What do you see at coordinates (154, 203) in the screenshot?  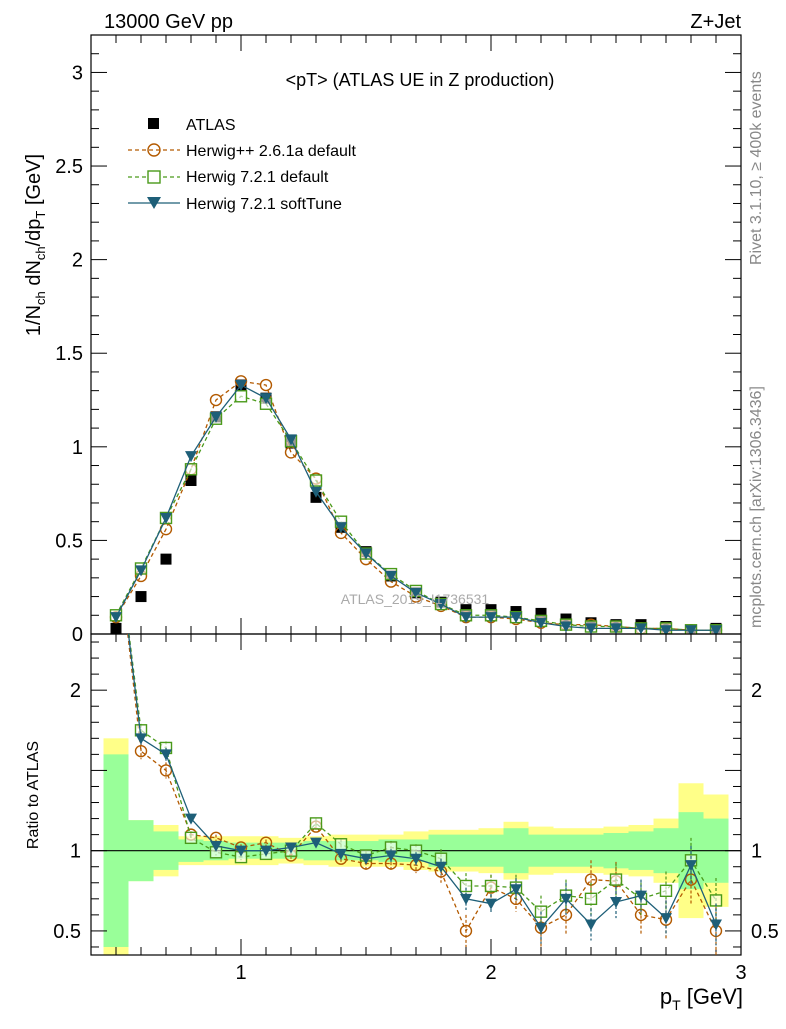 I see `legend-marker-herwig7-softtune` at bounding box center [154, 203].